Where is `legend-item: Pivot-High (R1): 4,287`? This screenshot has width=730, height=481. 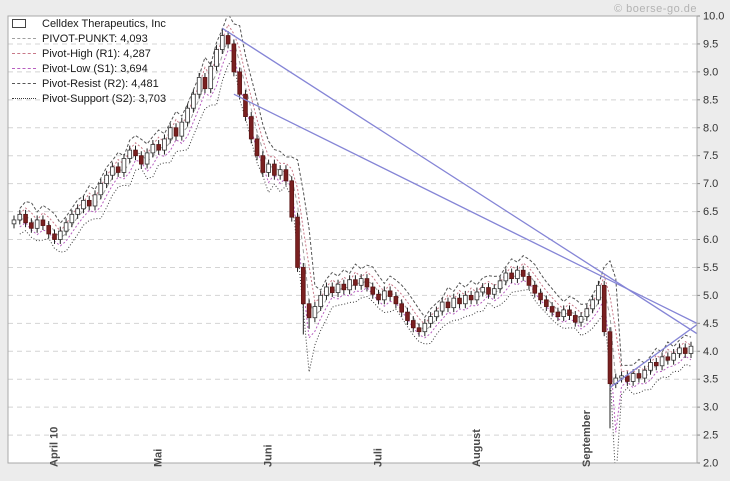
legend-item: Pivot-High (R1): 4,287 is located at coordinates (89, 53).